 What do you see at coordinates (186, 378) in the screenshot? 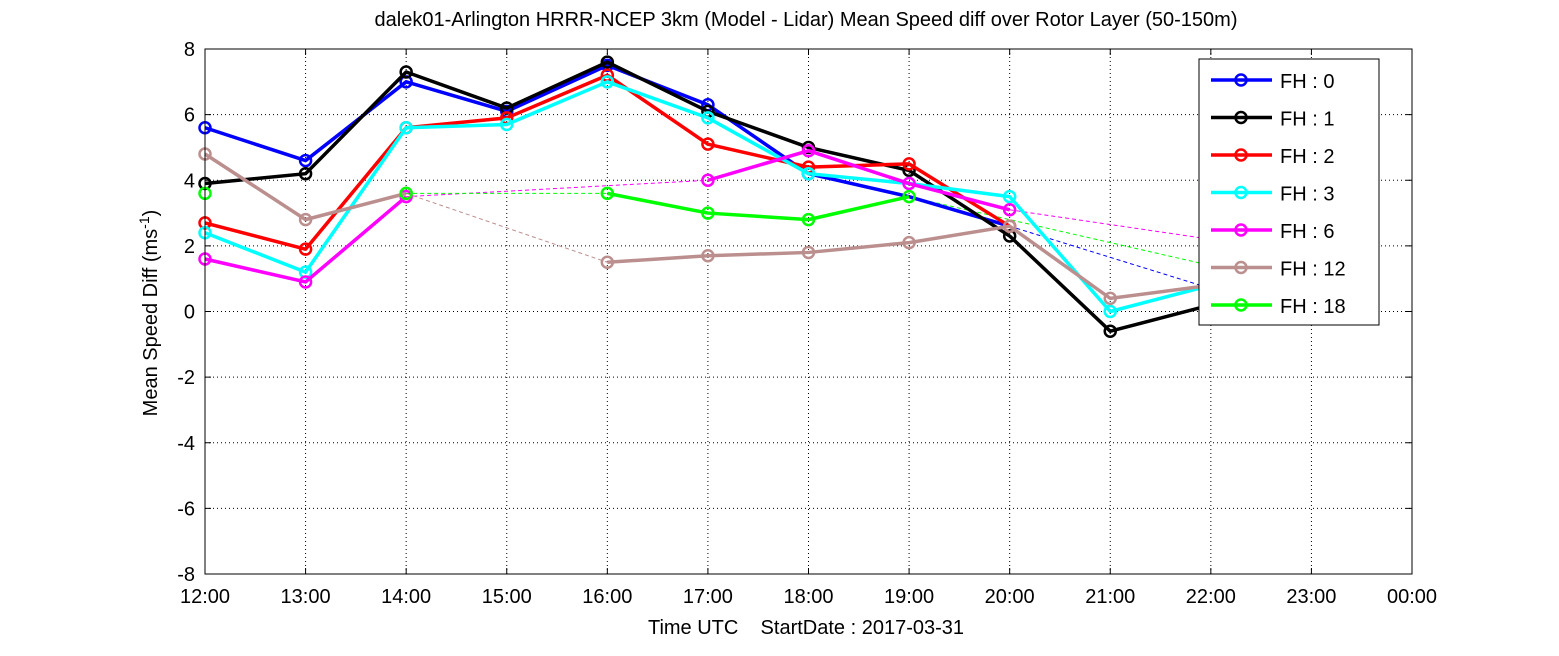
I see `y-tick-label: -2` at bounding box center [186, 378].